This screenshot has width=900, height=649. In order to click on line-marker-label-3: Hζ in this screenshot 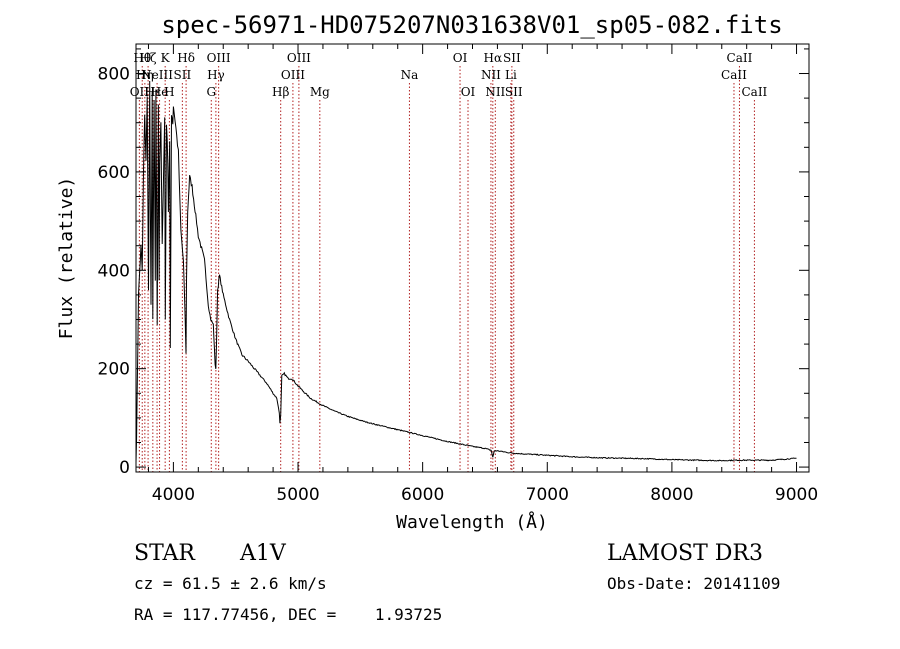, I will do `click(148, 58)`.